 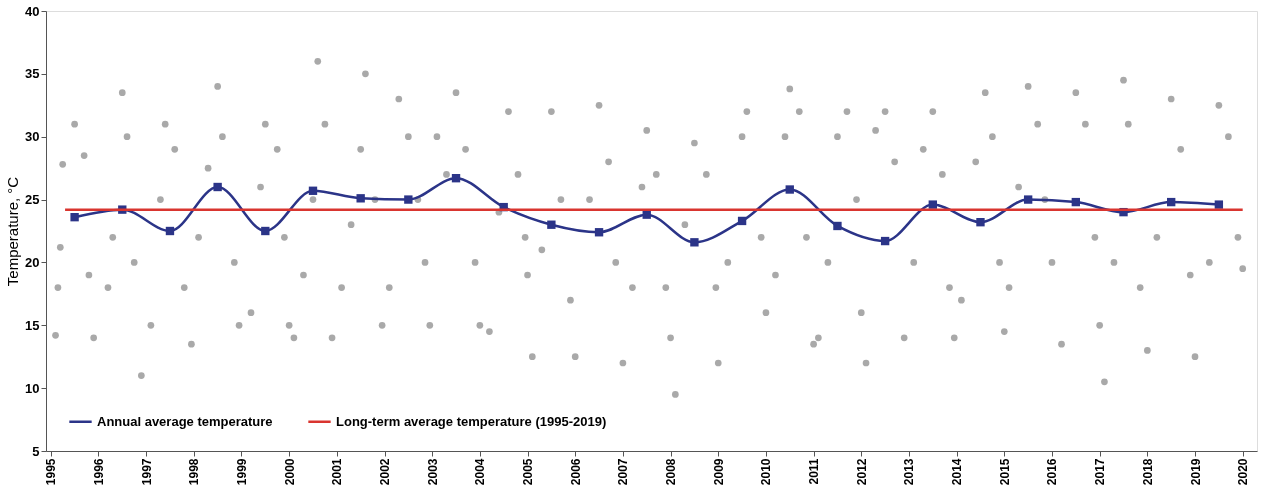 What do you see at coordinates (1052, 472) in the screenshot?
I see `x-tick-label: 2016` at bounding box center [1052, 472].